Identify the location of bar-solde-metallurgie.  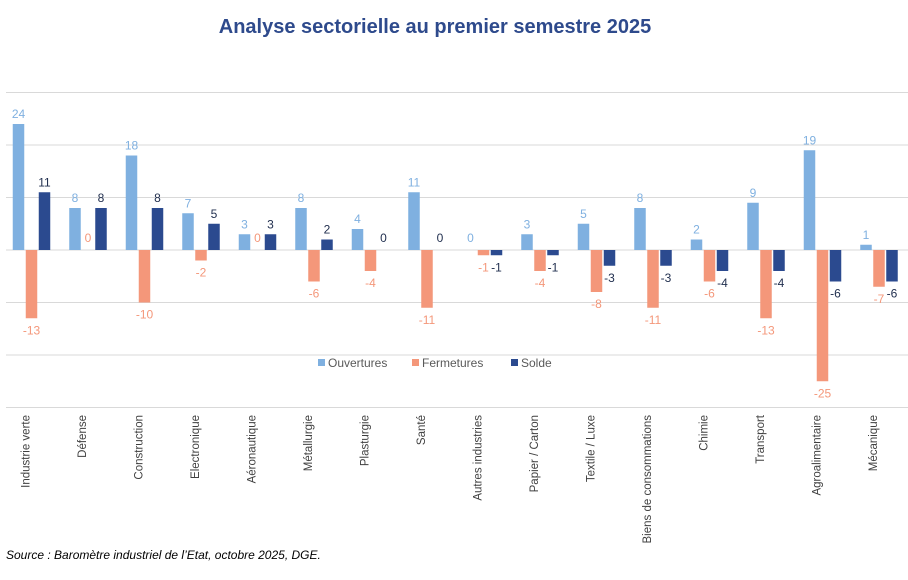
(327, 244).